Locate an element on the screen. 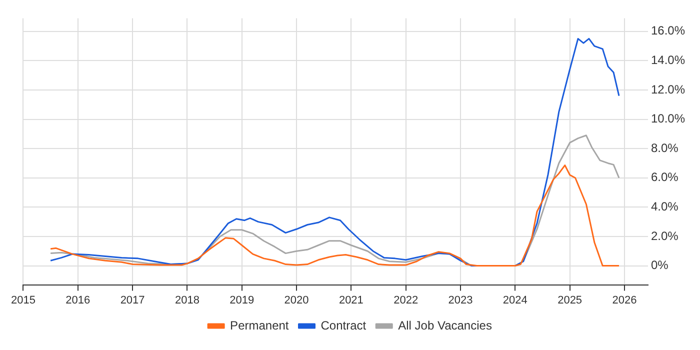 This screenshot has height=350, width=700. x-tick-label: 2020 is located at coordinates (296, 300).